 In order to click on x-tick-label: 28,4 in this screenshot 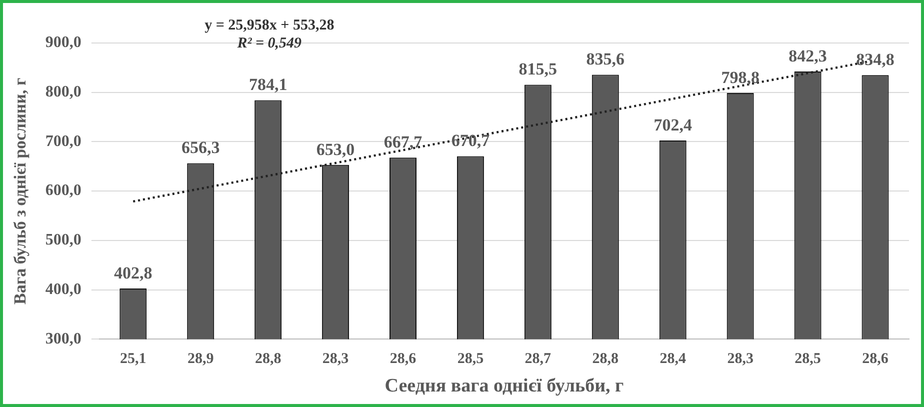, I will do `click(673, 359)`.